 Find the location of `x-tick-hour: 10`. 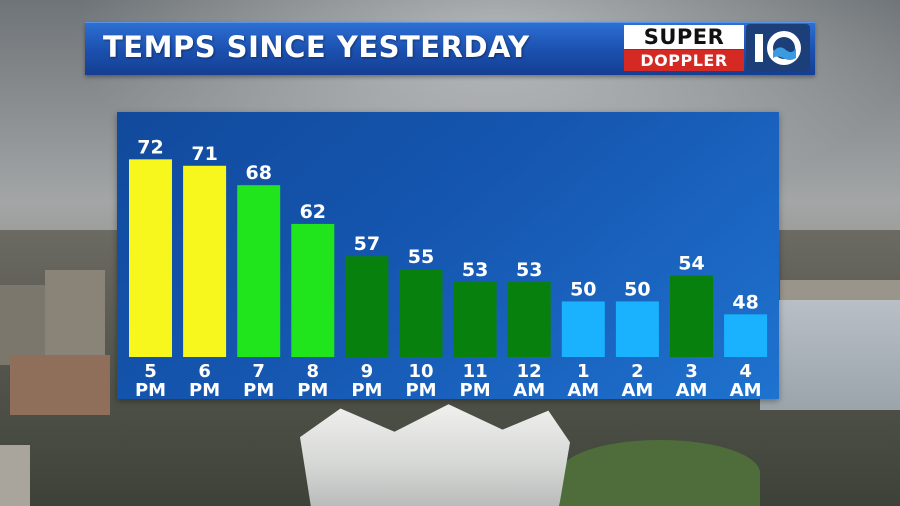

x-tick-hour: 10 is located at coordinates (420, 371).